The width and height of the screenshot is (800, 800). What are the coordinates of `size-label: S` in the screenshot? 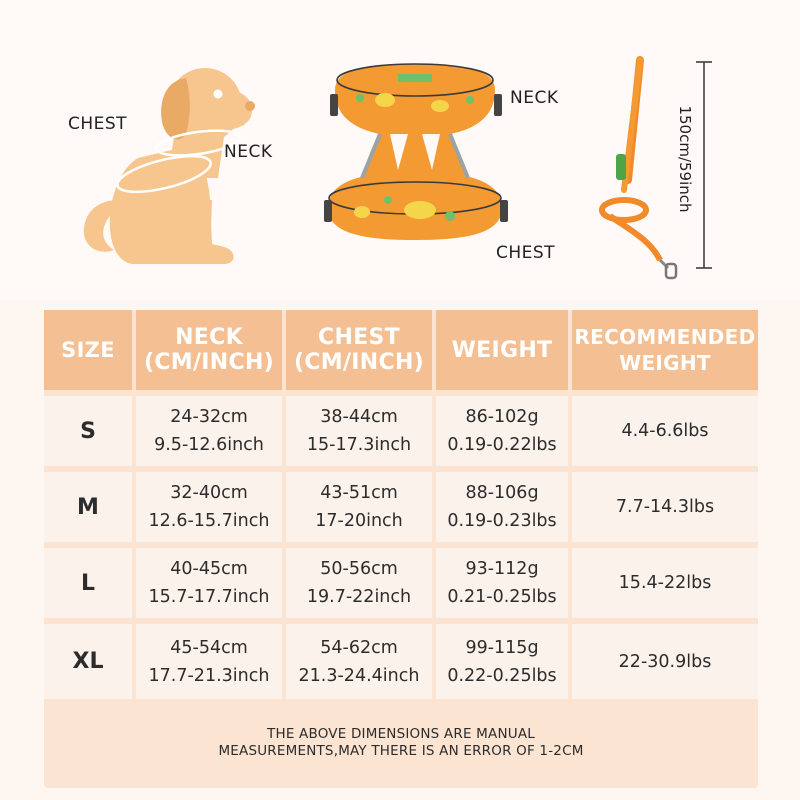 It's located at (88, 431).